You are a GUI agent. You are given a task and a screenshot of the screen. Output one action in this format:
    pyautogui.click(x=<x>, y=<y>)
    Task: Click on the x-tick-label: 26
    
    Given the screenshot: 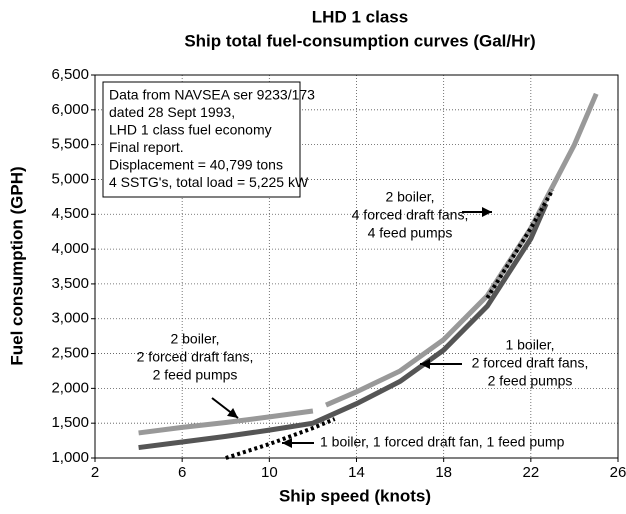 What is the action you would take?
    pyautogui.click(x=618, y=472)
    